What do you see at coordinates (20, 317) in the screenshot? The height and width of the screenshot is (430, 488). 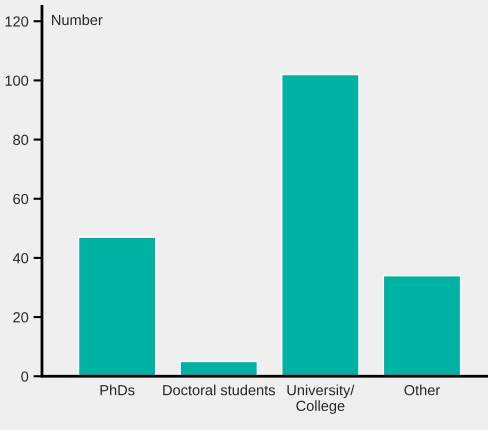 I see `y-tick-label: 20` at bounding box center [20, 317].